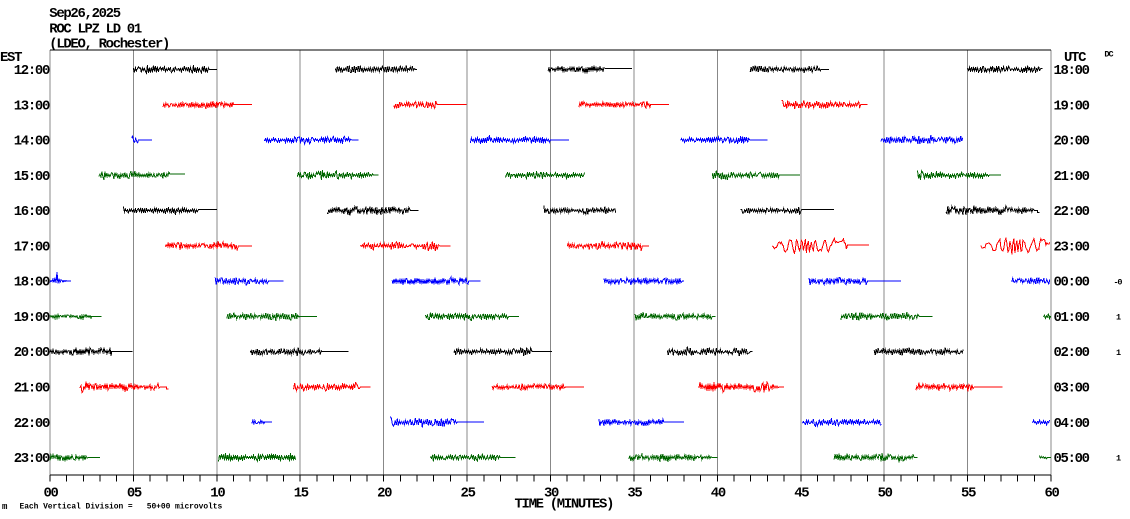 The image size is (1130, 519). Describe the element at coordinates (5, 507) in the screenshot. I see `svg-text: m` at that location.